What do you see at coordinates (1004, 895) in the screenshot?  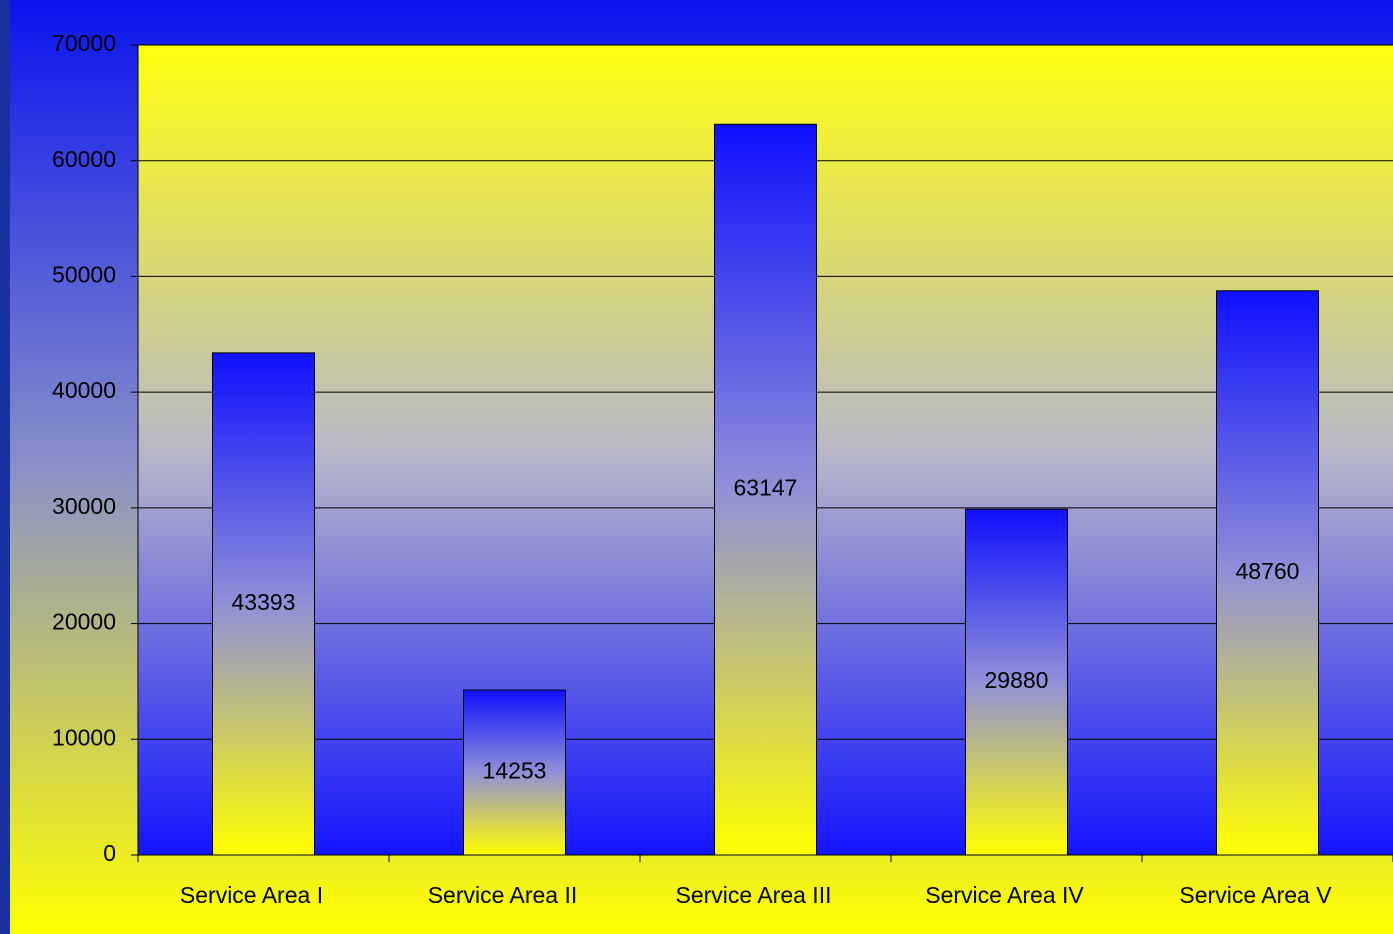 I see `x-tick-label: Service Area IV` at bounding box center [1004, 895].